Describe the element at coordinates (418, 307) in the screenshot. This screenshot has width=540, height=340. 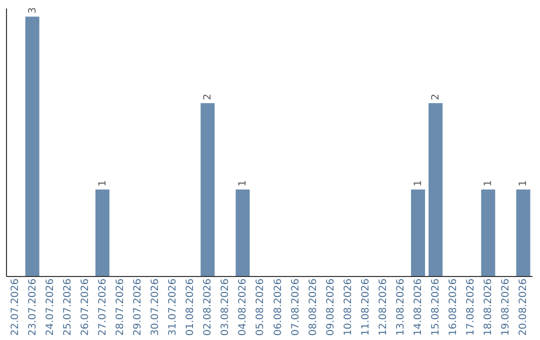
I see `x-tick-label: 14.08.2026` at that location.